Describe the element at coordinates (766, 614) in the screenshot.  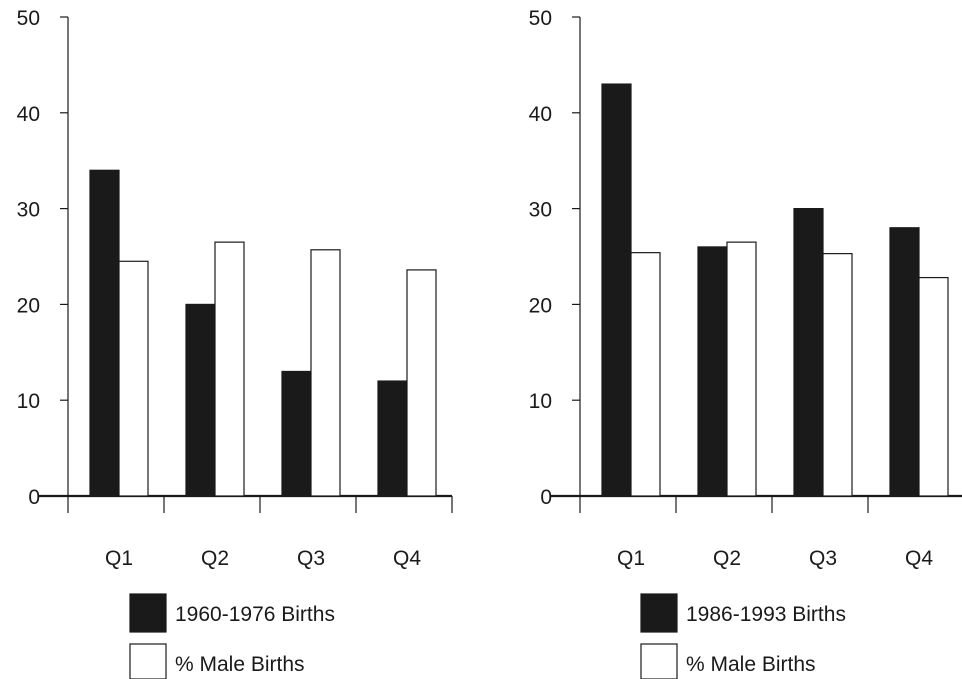
I see `legend-label: 1986-1993 Births` at that location.